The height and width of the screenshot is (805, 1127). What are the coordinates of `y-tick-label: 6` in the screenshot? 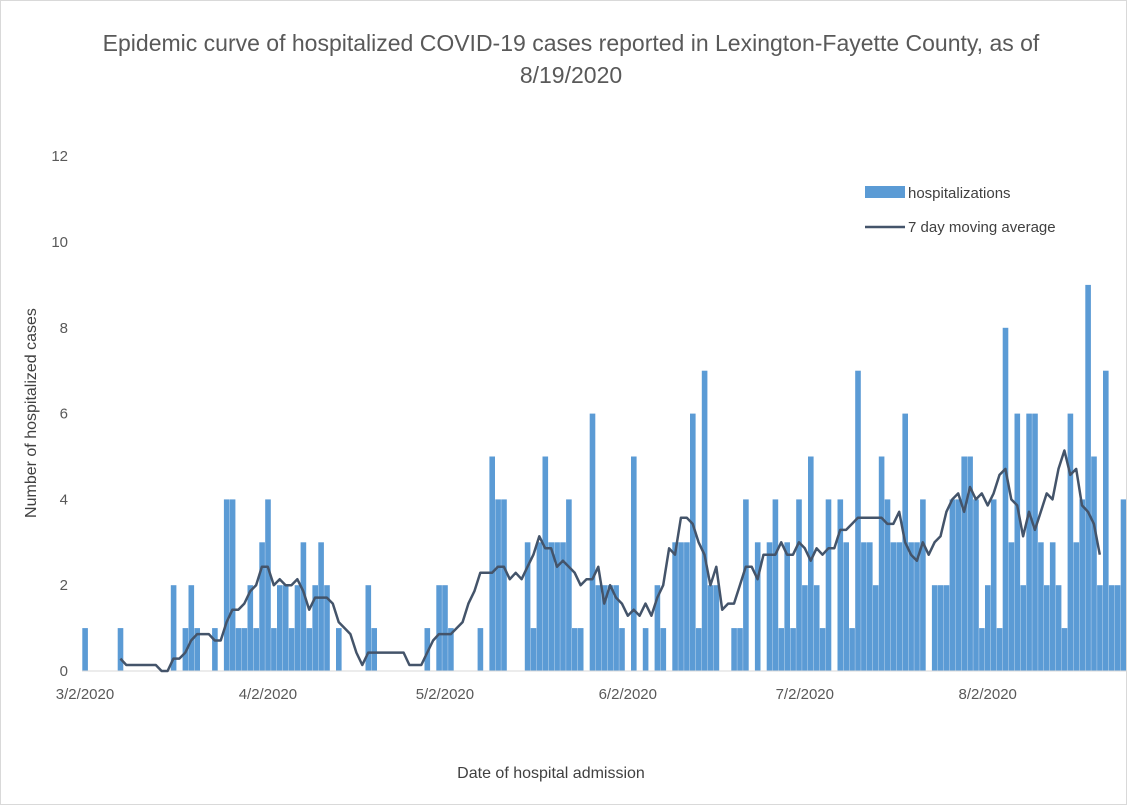 It's located at (64, 414).